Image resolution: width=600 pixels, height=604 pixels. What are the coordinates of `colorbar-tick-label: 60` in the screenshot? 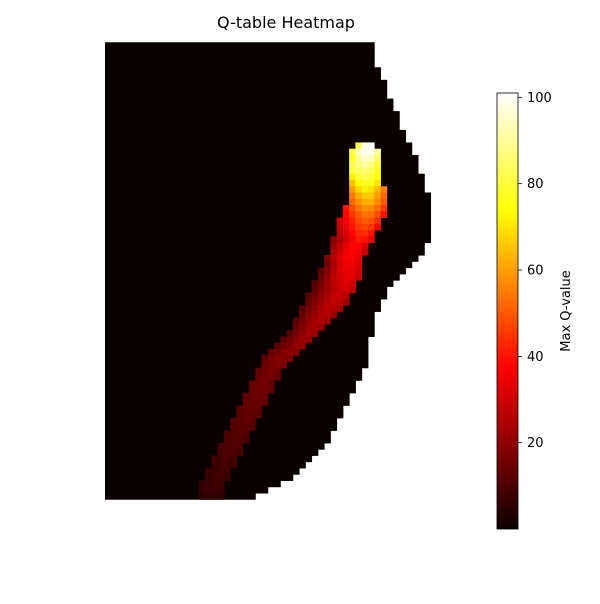 It's located at (535, 270).